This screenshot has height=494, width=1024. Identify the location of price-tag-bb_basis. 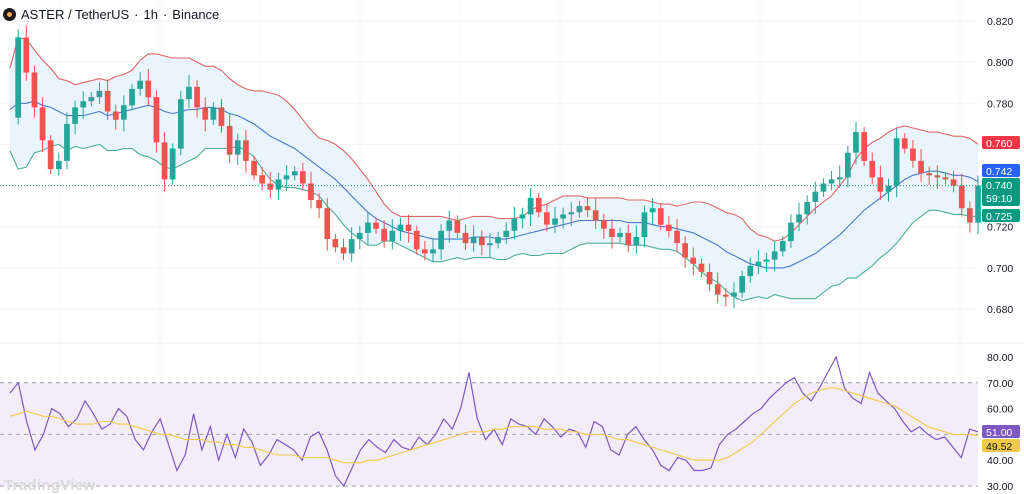
(1001, 170).